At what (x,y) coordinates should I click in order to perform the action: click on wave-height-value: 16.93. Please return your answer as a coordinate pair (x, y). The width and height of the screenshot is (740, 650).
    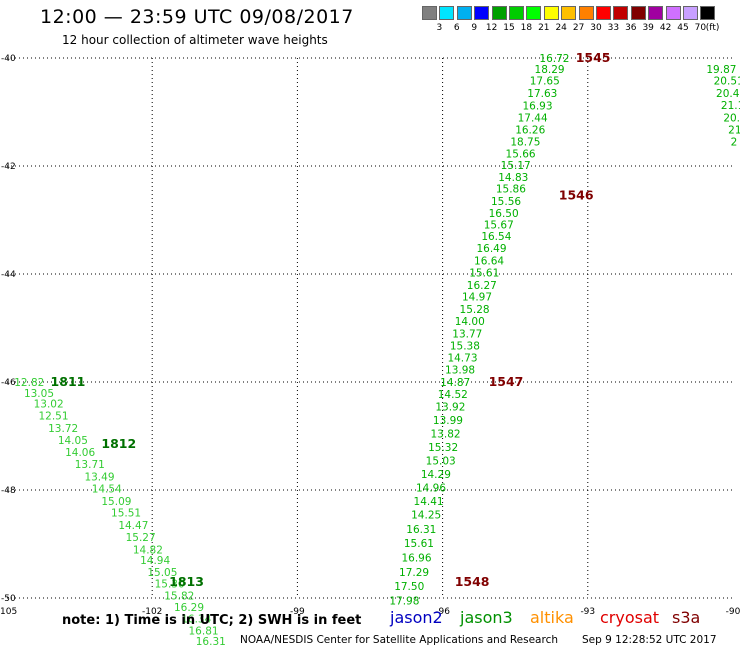
    Looking at the image, I should click on (537, 107).